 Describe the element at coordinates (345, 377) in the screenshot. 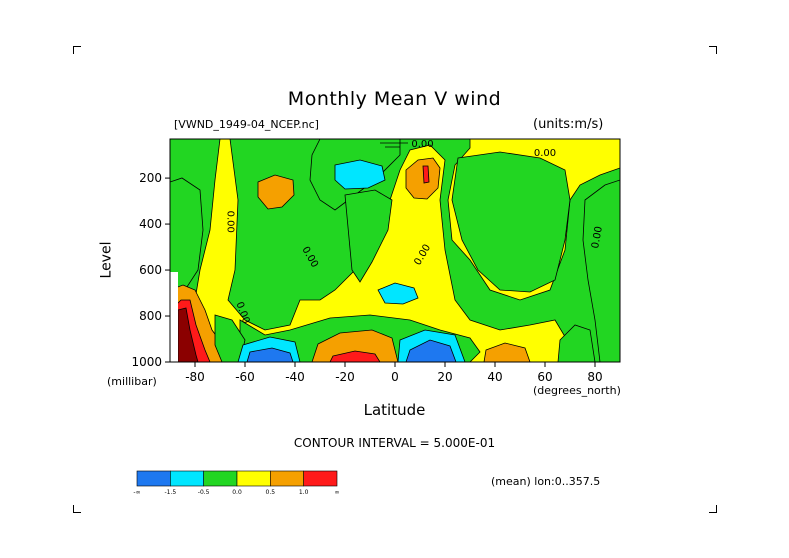

I see `x-tick-label: -20` at that location.